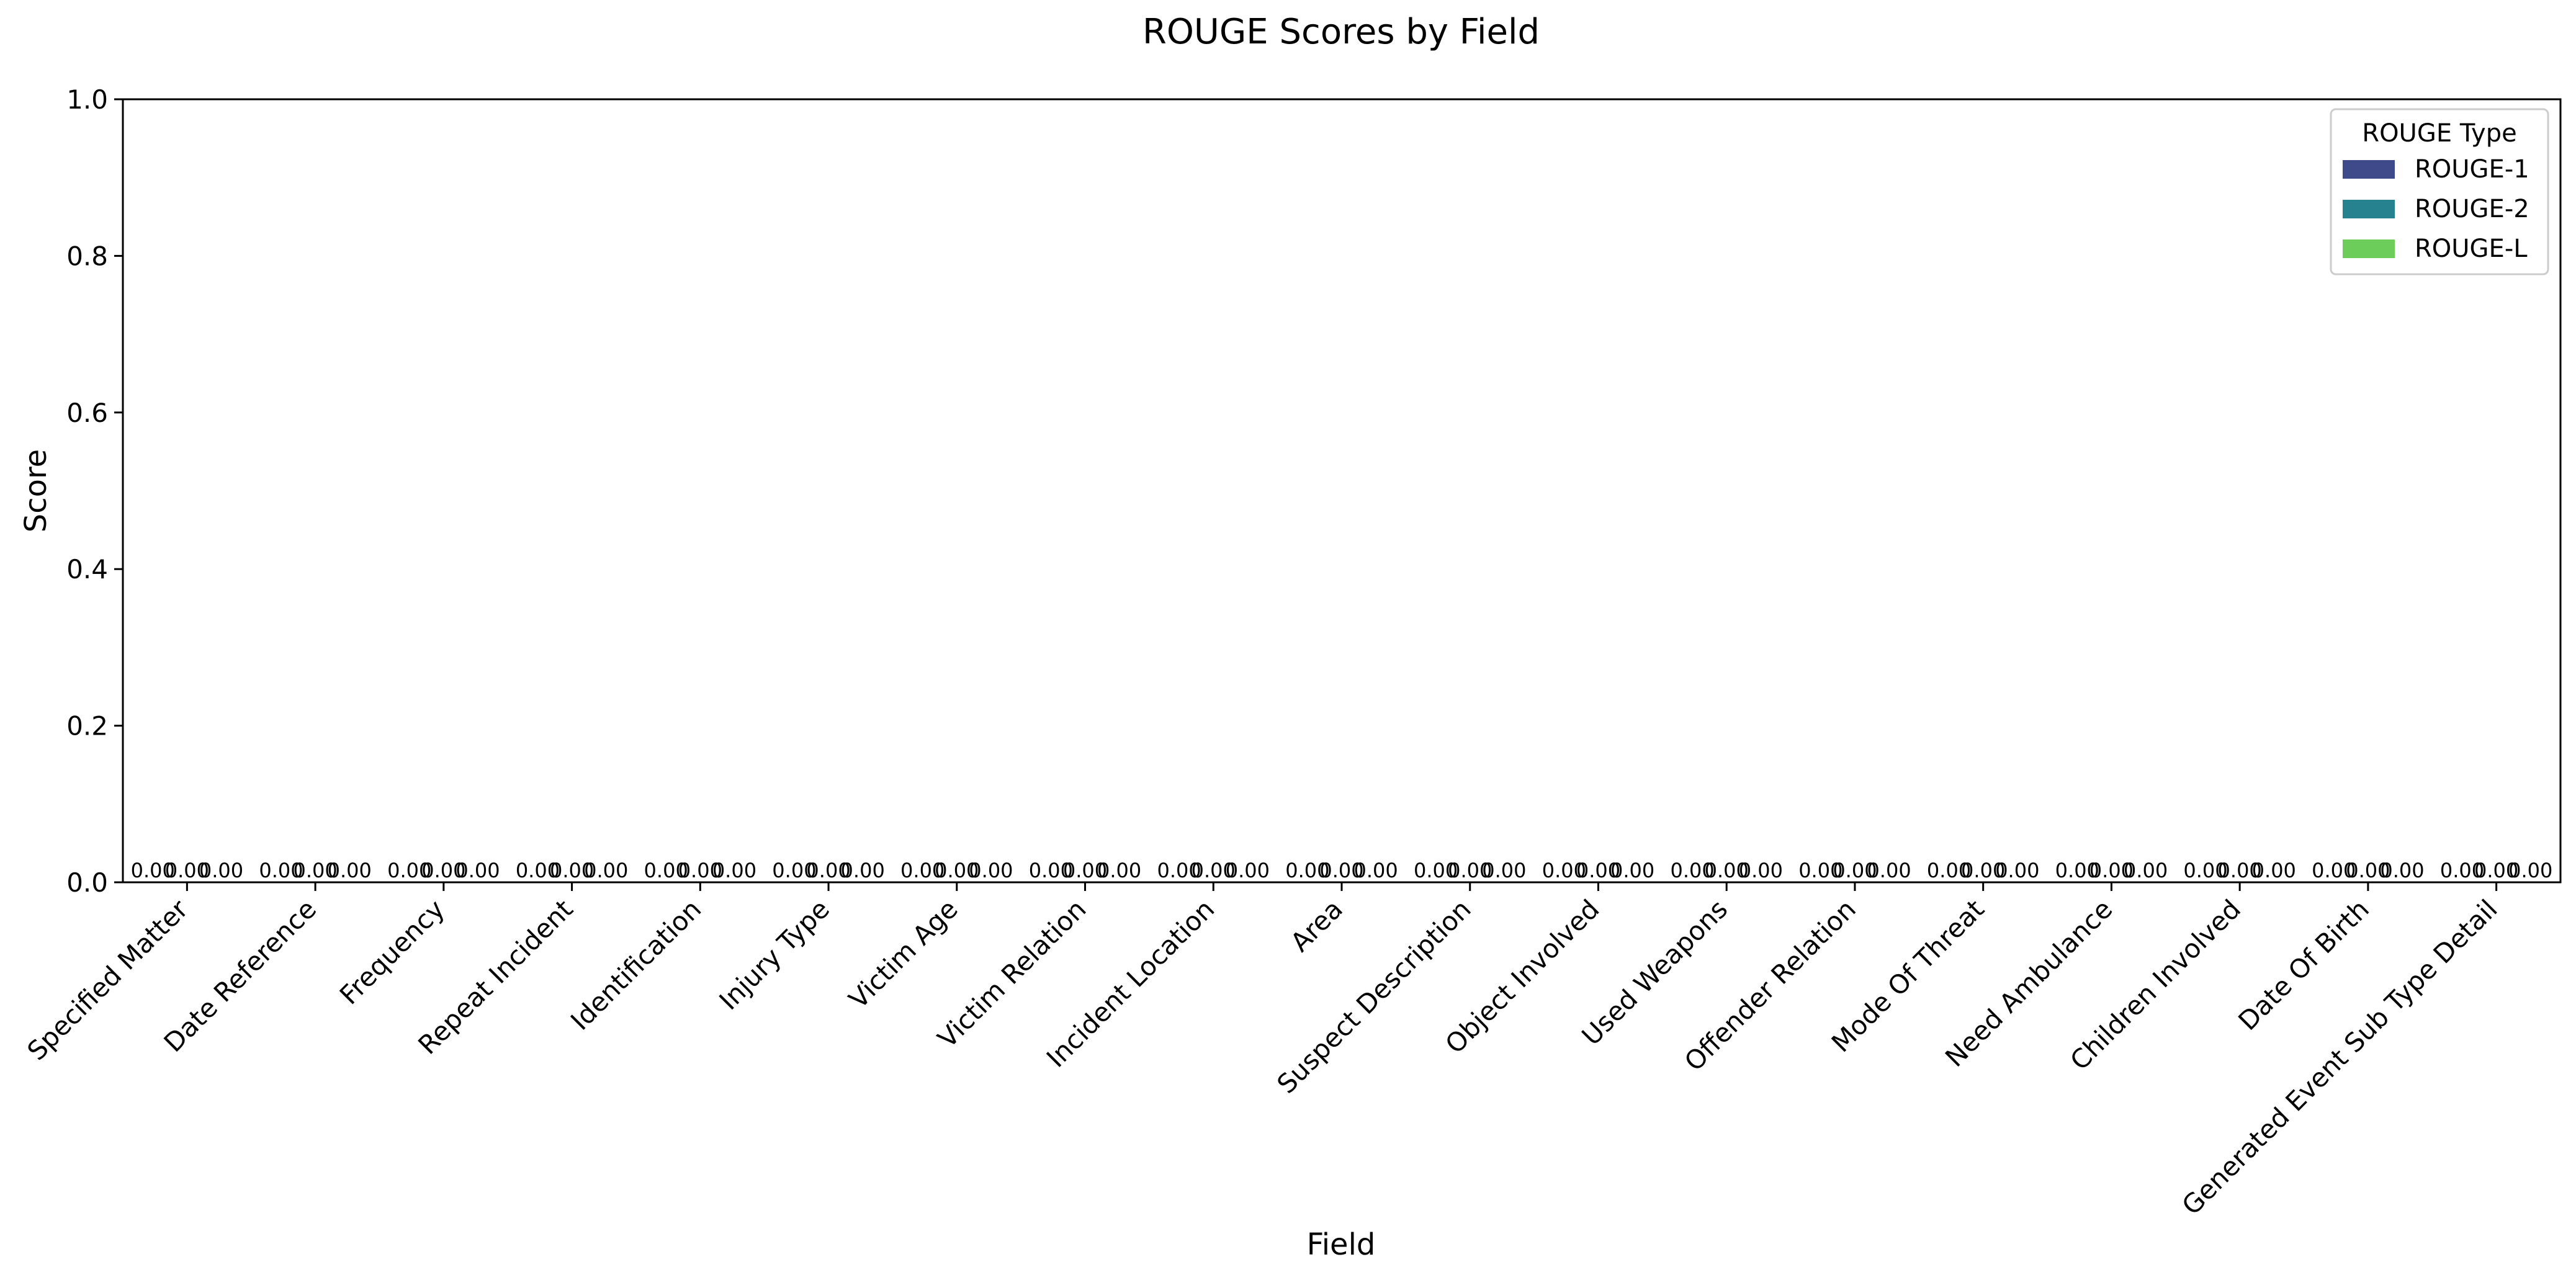 Image resolution: width=2576 pixels, height=1280 pixels. What do you see at coordinates (87, 413) in the screenshot?
I see `y-tick-label: 0.6` at bounding box center [87, 413].